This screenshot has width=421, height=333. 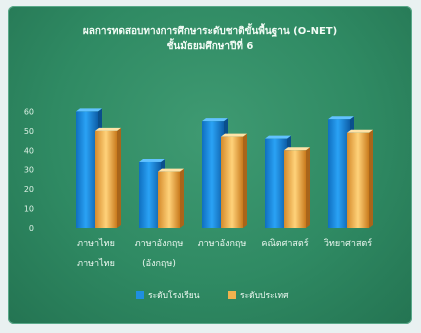 What do you see at coordinates (174, 295) in the screenshot?
I see `legend-label: ระดับโรงเรียน` at bounding box center [174, 295].